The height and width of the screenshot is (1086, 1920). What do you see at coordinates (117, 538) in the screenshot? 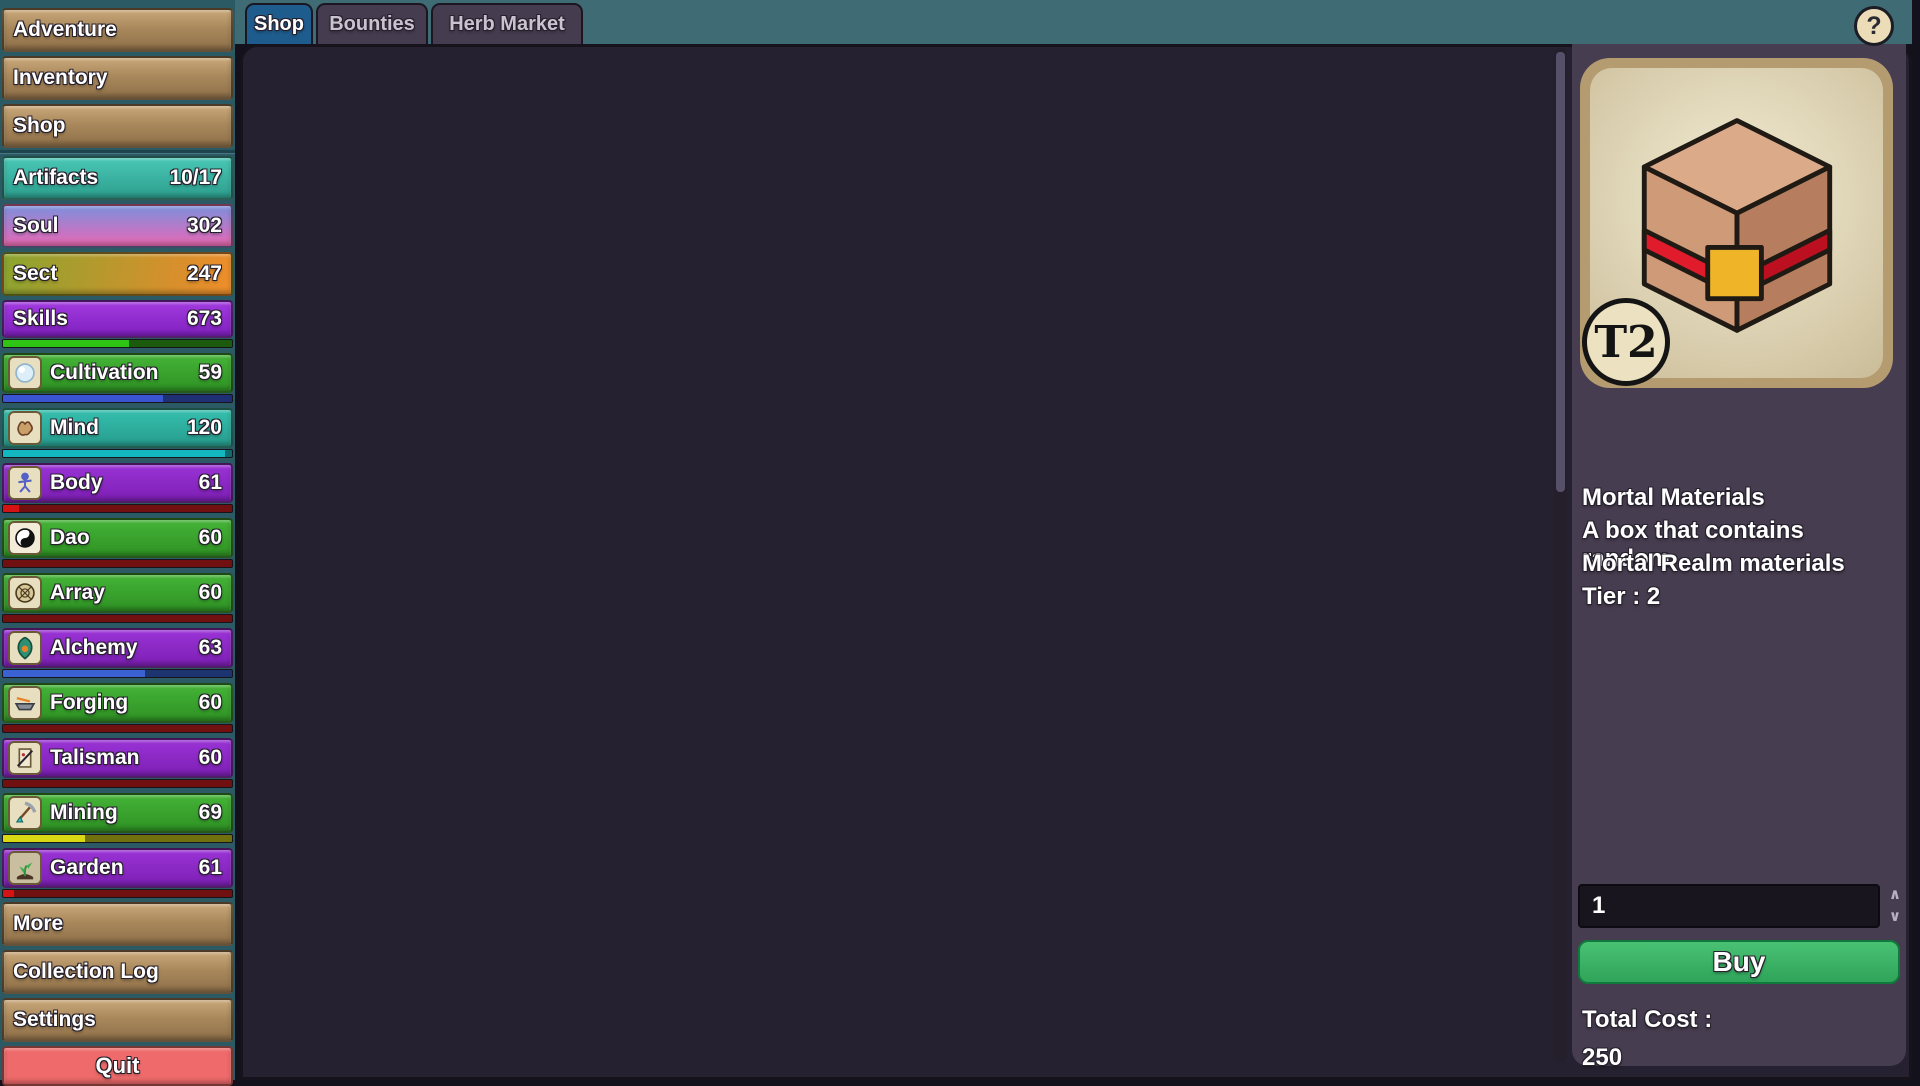
I see `sidebar-item-dao: Dao 60` at bounding box center [117, 538].